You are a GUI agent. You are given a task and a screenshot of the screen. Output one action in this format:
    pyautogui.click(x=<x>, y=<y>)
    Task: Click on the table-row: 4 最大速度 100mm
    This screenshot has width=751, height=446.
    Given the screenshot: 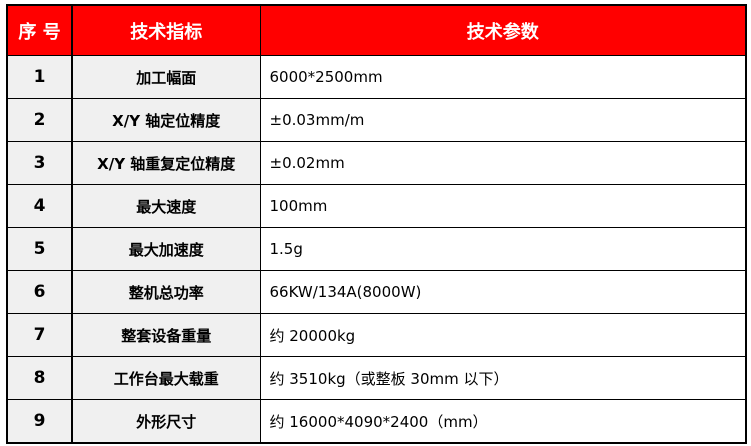 What is the action you would take?
    pyautogui.click(x=376, y=206)
    